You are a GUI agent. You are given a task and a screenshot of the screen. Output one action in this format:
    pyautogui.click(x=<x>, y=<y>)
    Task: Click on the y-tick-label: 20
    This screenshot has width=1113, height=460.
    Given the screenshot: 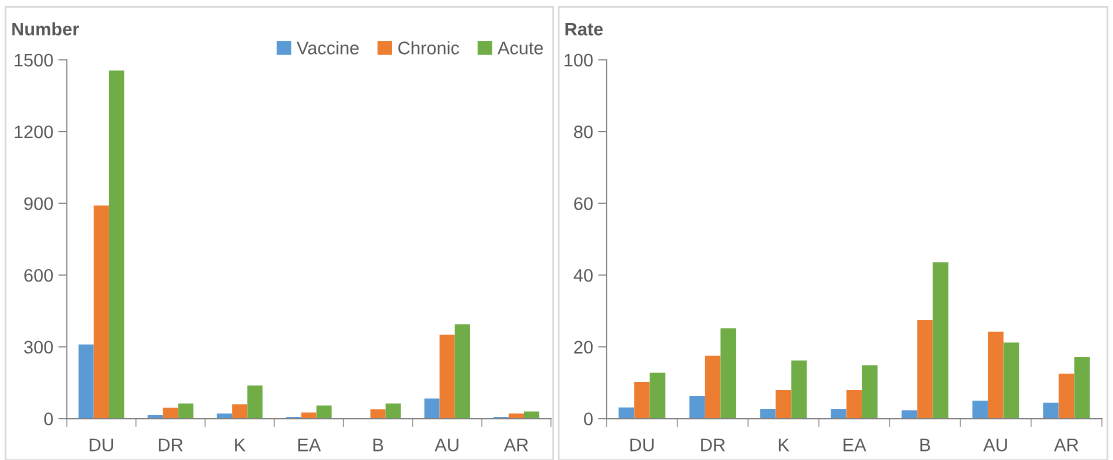 What is the action you would take?
    pyautogui.click(x=583, y=347)
    